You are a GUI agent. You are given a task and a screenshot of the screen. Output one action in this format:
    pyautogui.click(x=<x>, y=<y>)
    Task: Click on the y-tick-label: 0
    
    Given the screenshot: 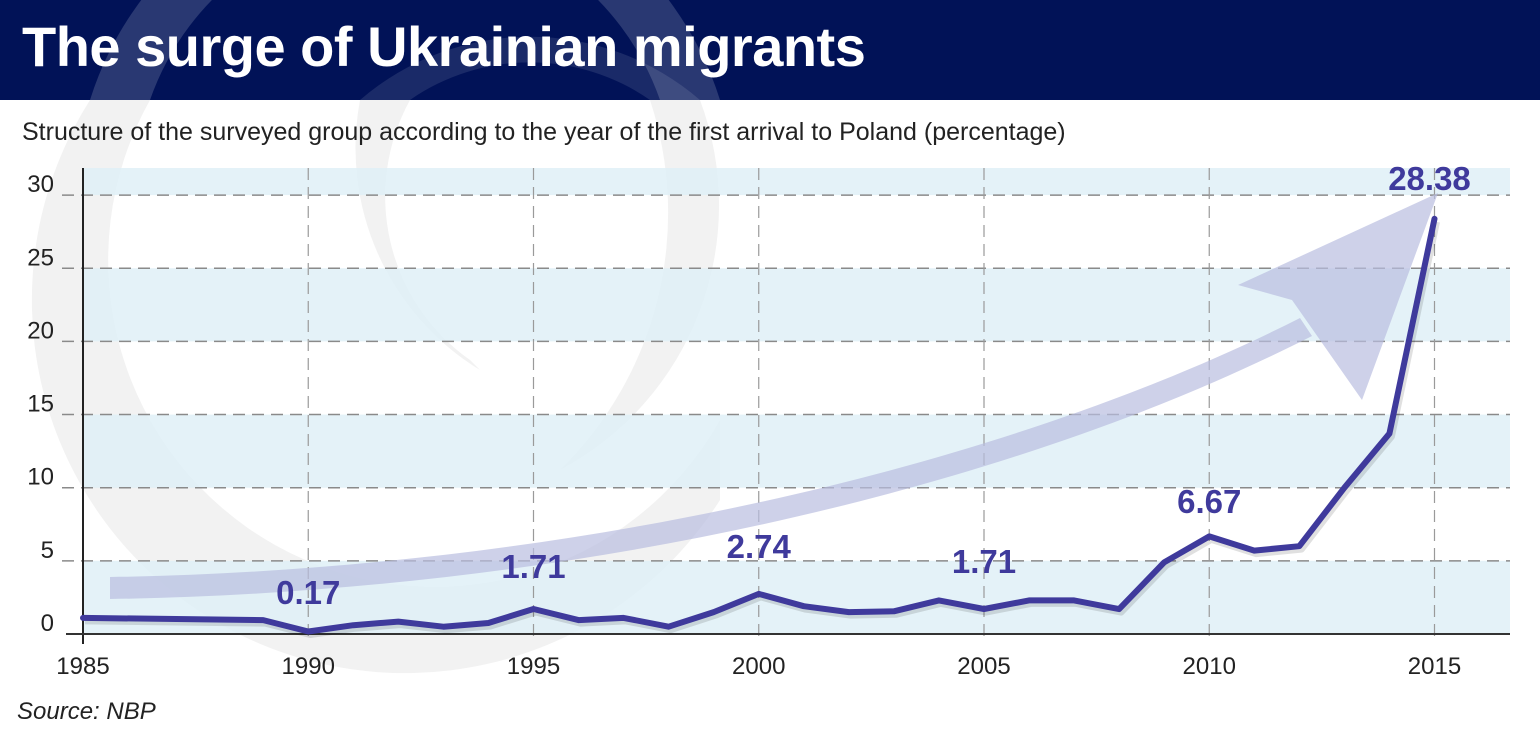 What is the action you would take?
    pyautogui.click(x=47, y=623)
    